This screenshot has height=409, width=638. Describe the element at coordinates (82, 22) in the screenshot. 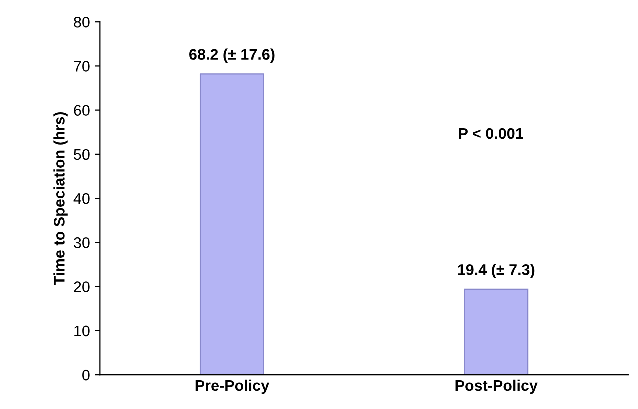

I see `y-tick-label: 80` at that location.